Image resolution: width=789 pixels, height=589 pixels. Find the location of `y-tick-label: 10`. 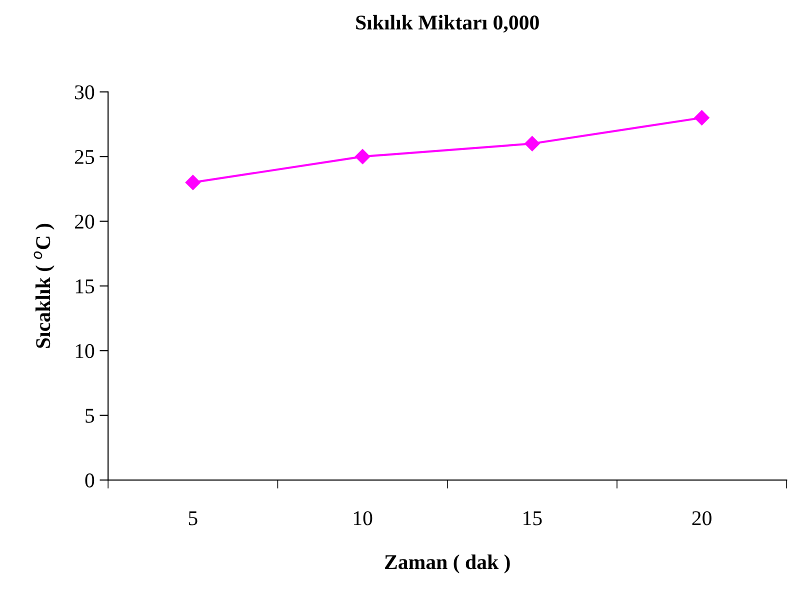

y-tick-label: 10 is located at coordinates (85, 351).